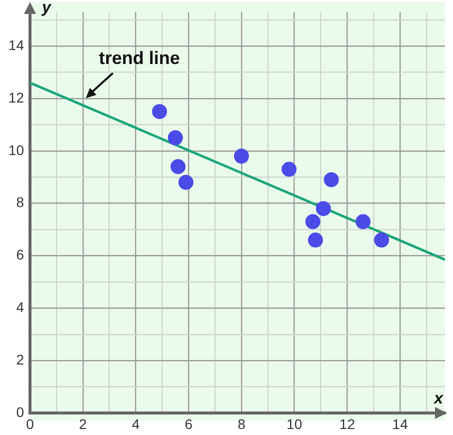 This screenshot has height=435, width=453. I want to click on y-tick-label: 2, so click(20, 359).